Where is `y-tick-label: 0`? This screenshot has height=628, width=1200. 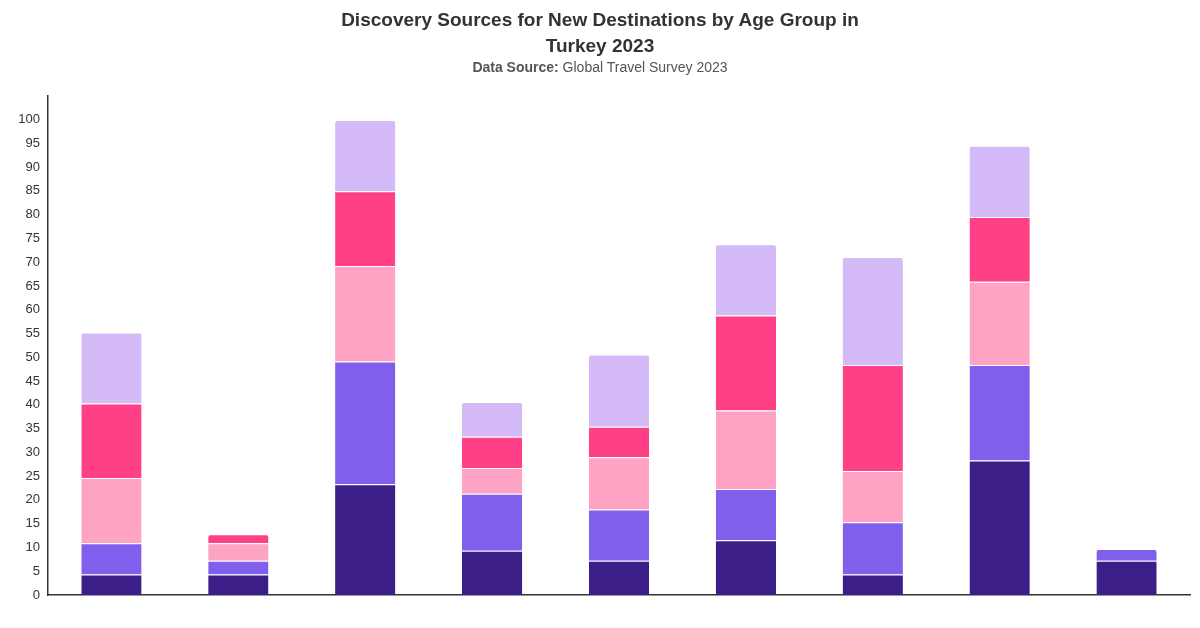 y-tick-label: 0 is located at coordinates (36, 594).